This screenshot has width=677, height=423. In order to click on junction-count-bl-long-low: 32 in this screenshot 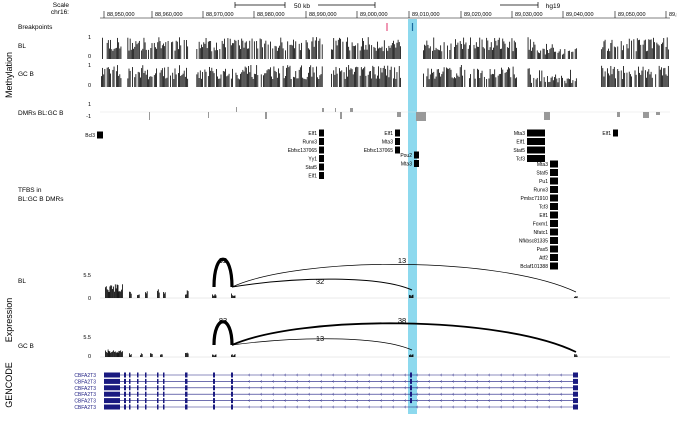, I will do `click(320, 281)`.